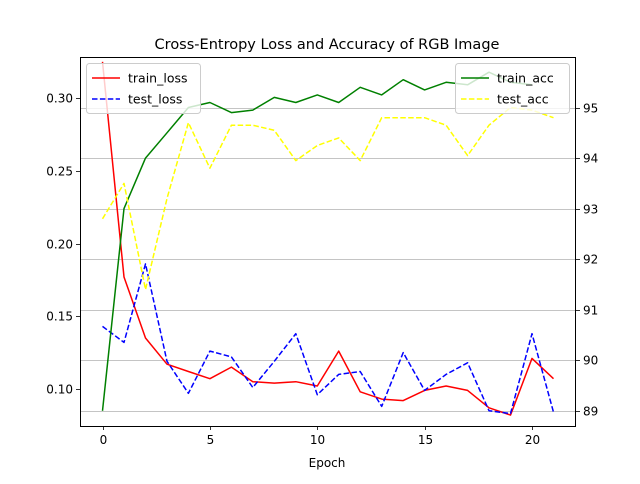  What do you see at coordinates (590, 109) in the screenshot?
I see `y-right-tick-label: 95` at bounding box center [590, 109].